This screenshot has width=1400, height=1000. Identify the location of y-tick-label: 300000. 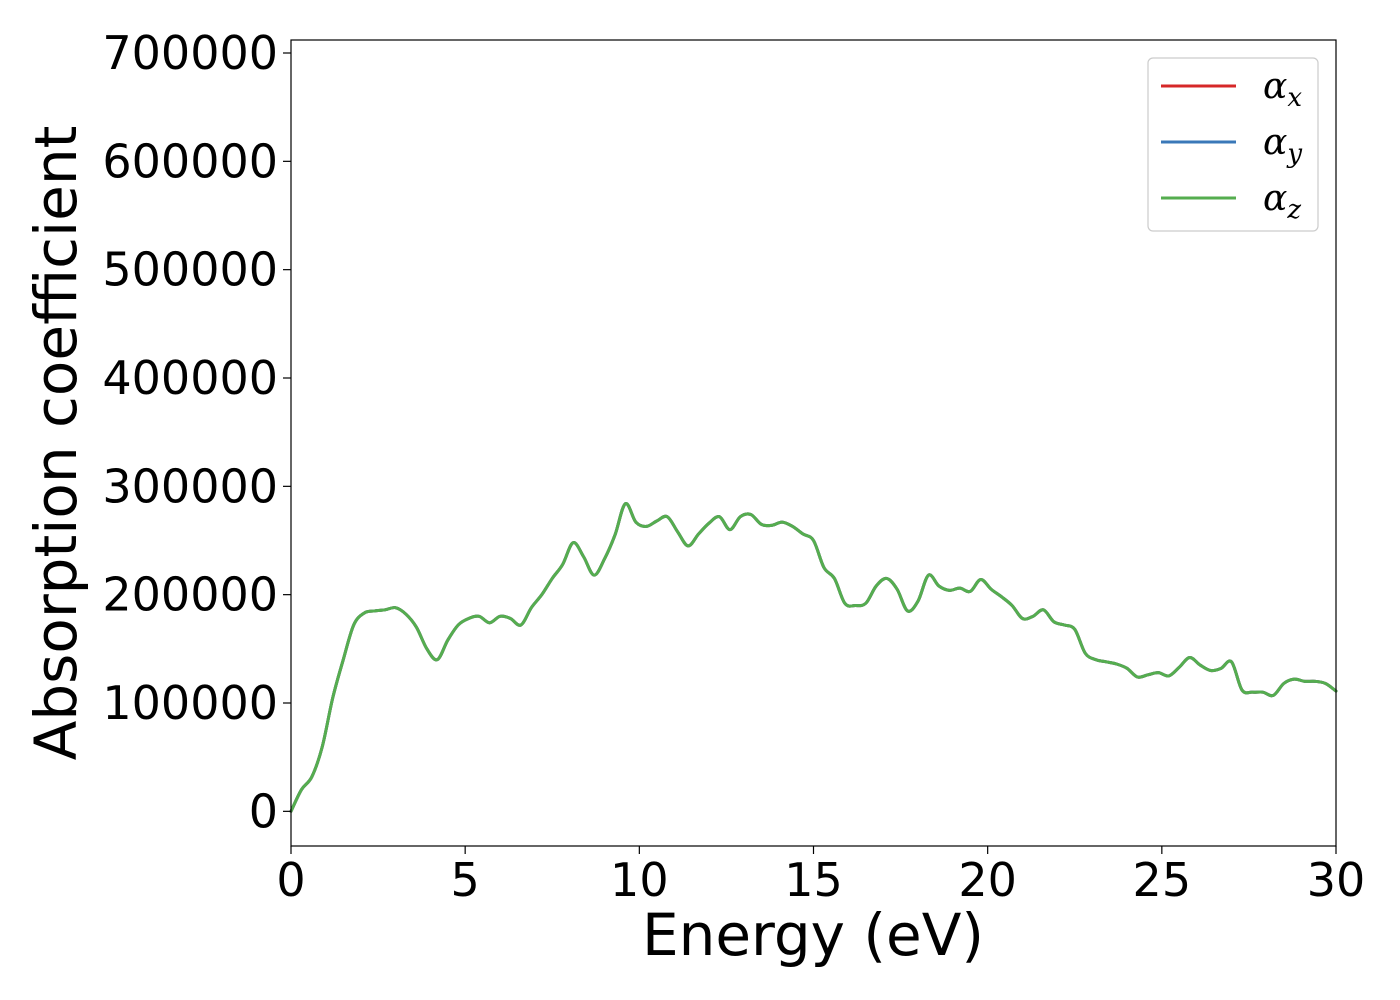
(190, 486).